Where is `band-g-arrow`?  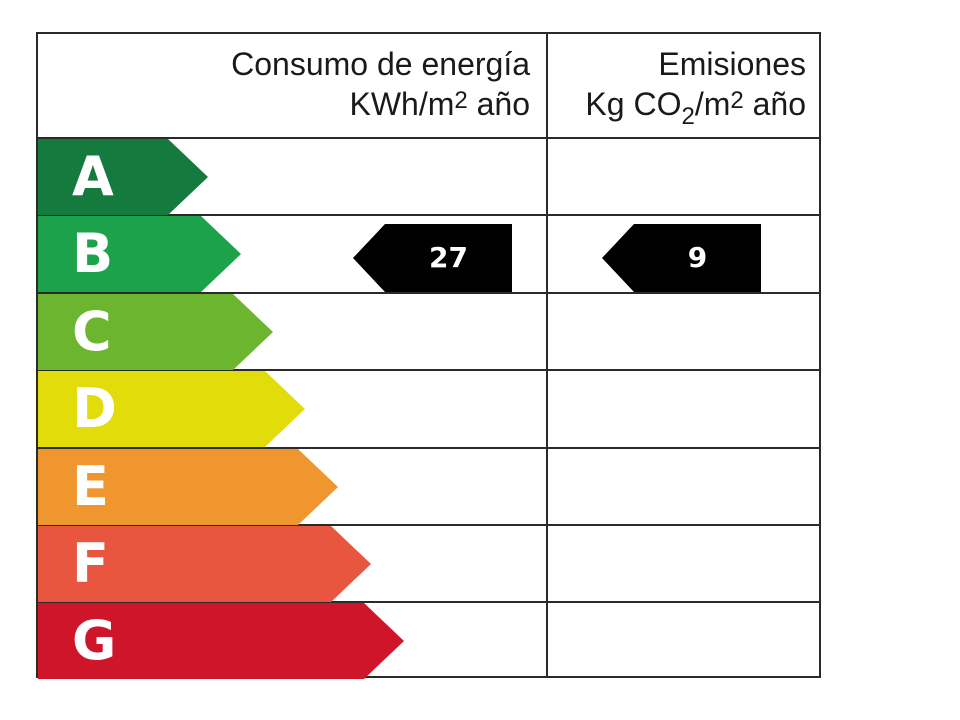
band-g-arrow is located at coordinates (221, 641).